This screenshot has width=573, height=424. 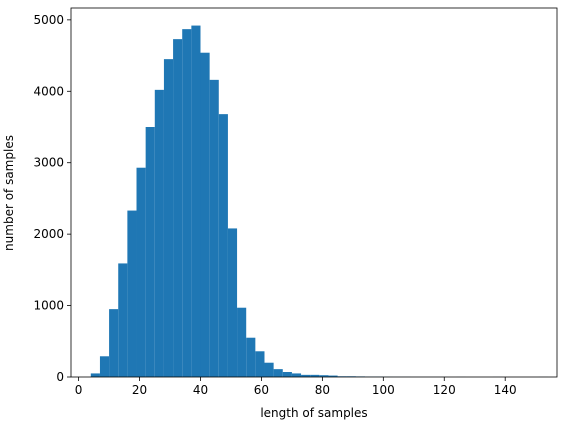 What do you see at coordinates (48, 20) in the screenshot?
I see `y-tick-label: 5000` at bounding box center [48, 20].